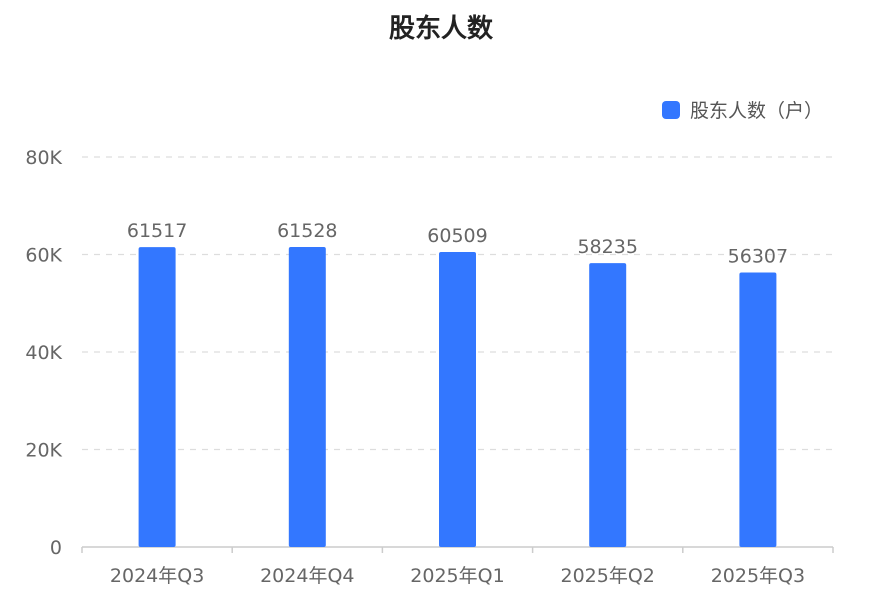  Describe the element at coordinates (43, 353) in the screenshot. I see `y-tick-label: 40K` at that location.